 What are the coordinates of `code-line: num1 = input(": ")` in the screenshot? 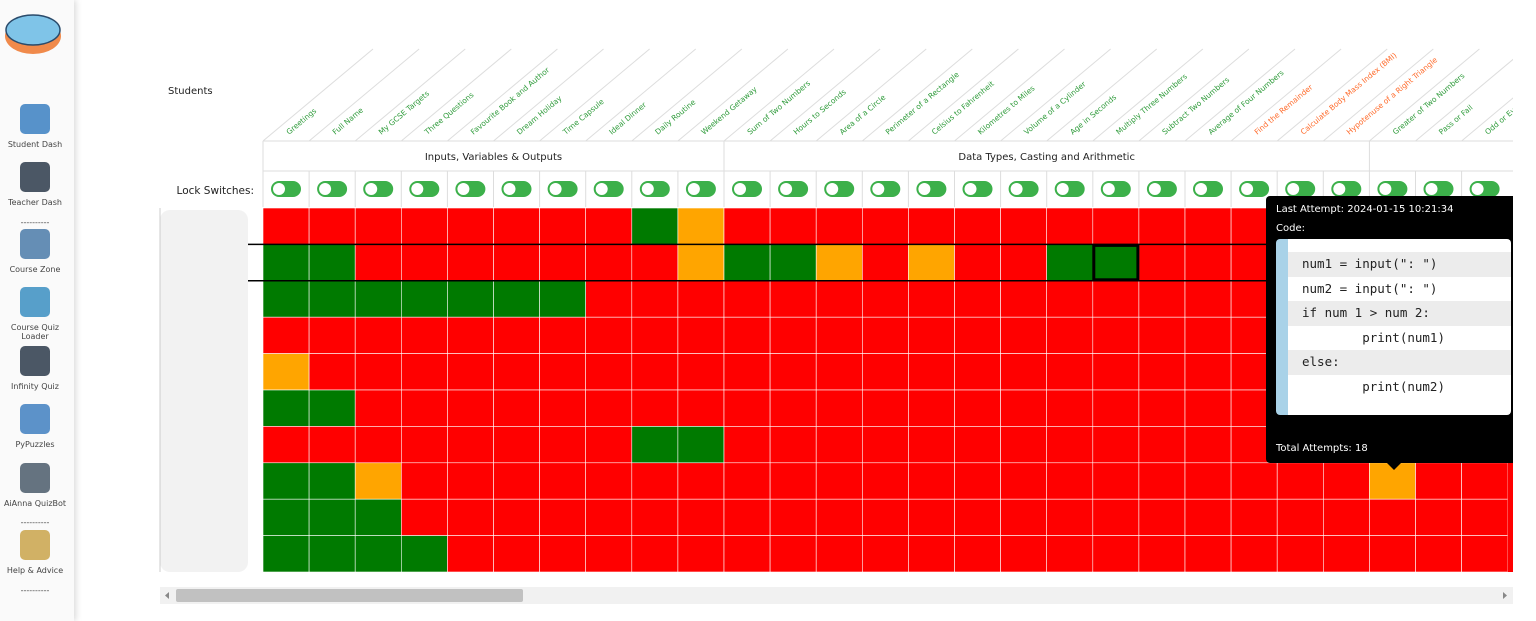 It's located at (1399, 264).